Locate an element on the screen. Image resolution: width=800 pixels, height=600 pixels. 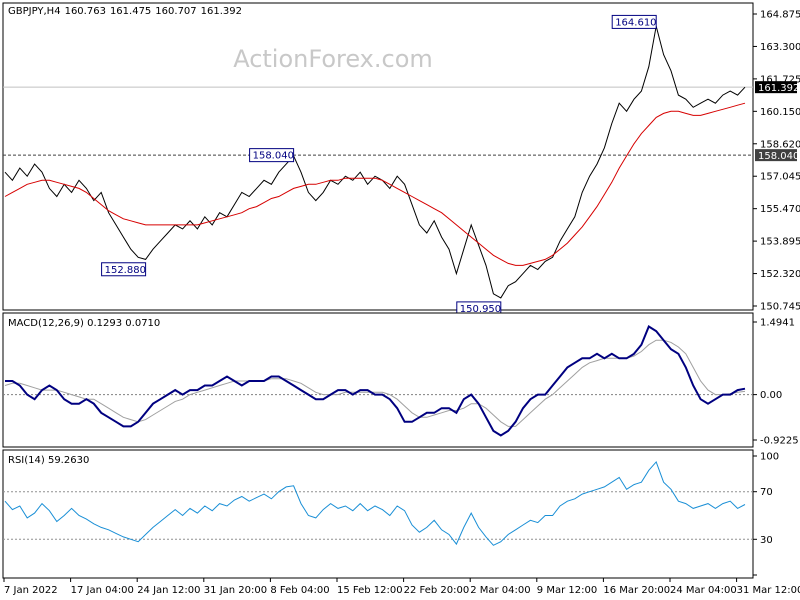
x-tick-label: 24 Mar 04:00 is located at coordinates (703, 590).